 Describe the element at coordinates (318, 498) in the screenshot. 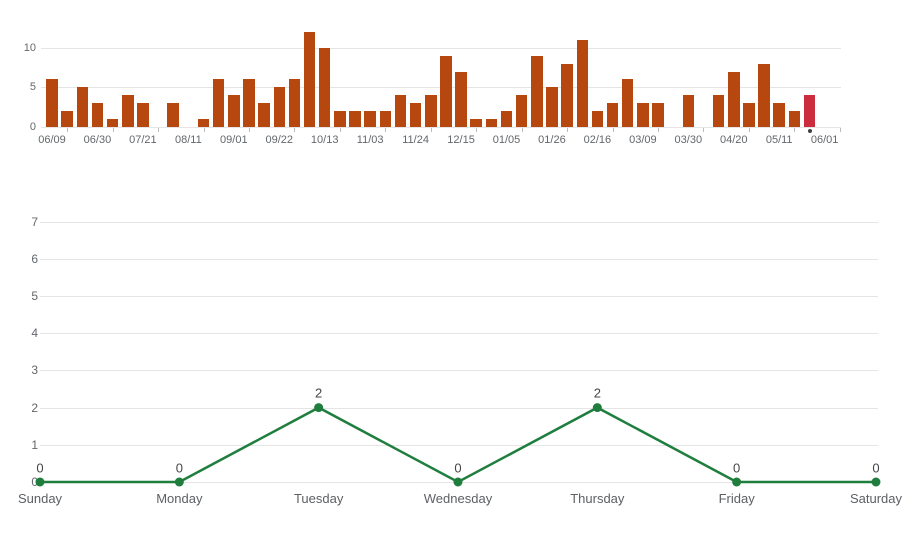

I see `day-label: Tuesday` at that location.